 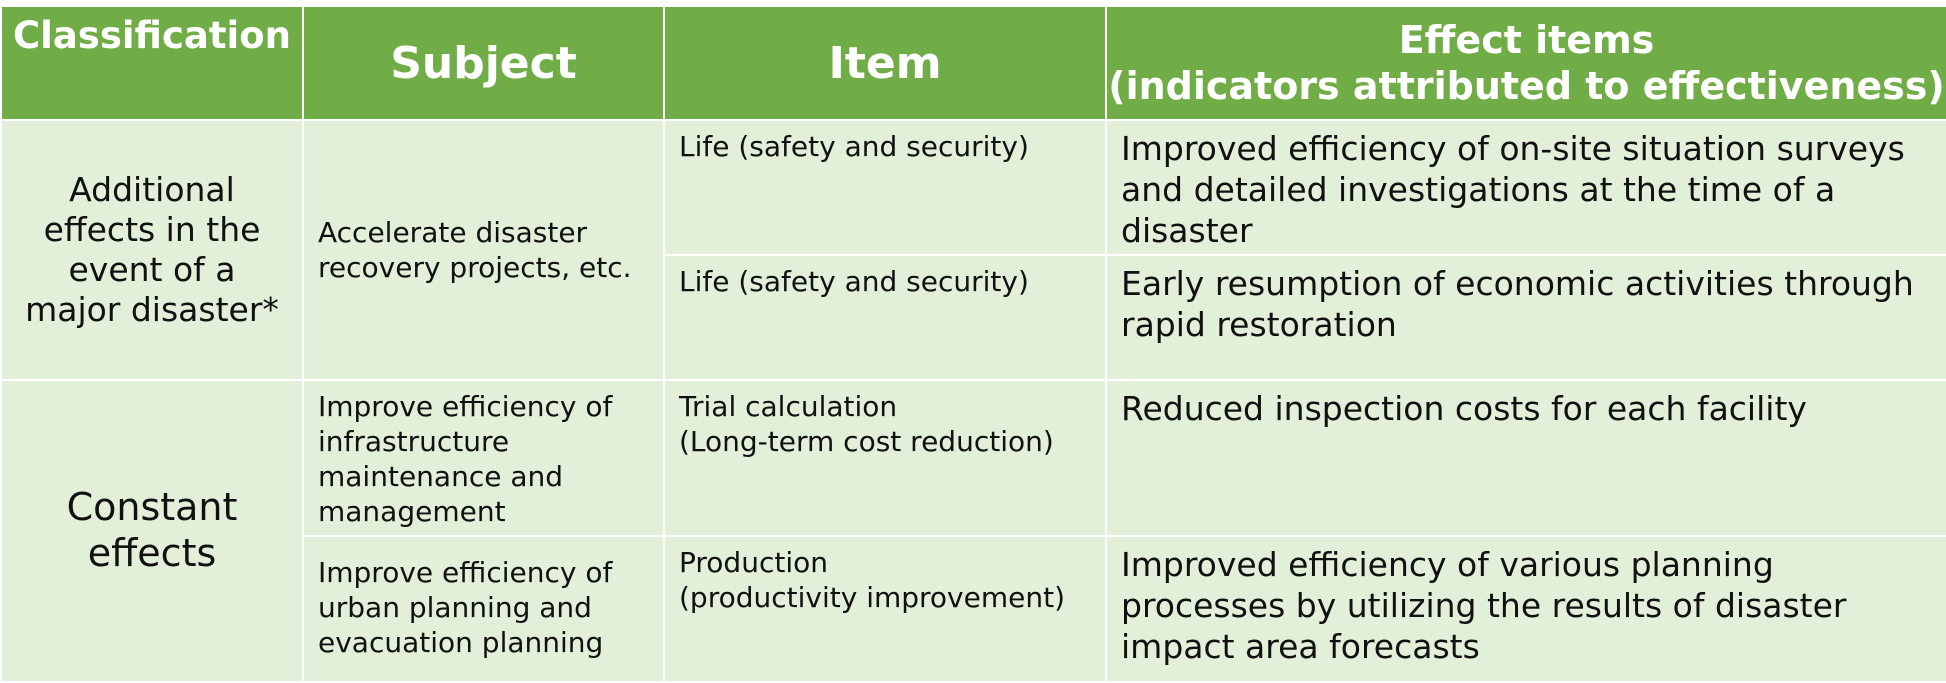 What do you see at coordinates (872, 597) in the screenshot?
I see `item-line: (productivity improvement)` at bounding box center [872, 597].